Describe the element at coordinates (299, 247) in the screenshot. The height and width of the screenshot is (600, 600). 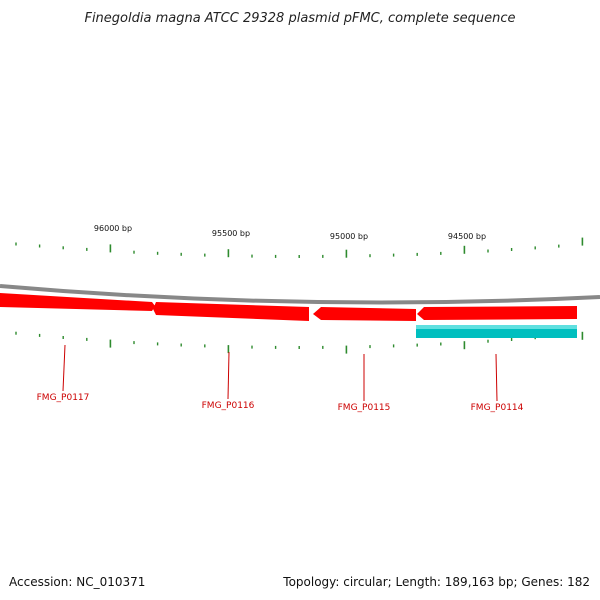
I see `scale-ticks-top` at that location.